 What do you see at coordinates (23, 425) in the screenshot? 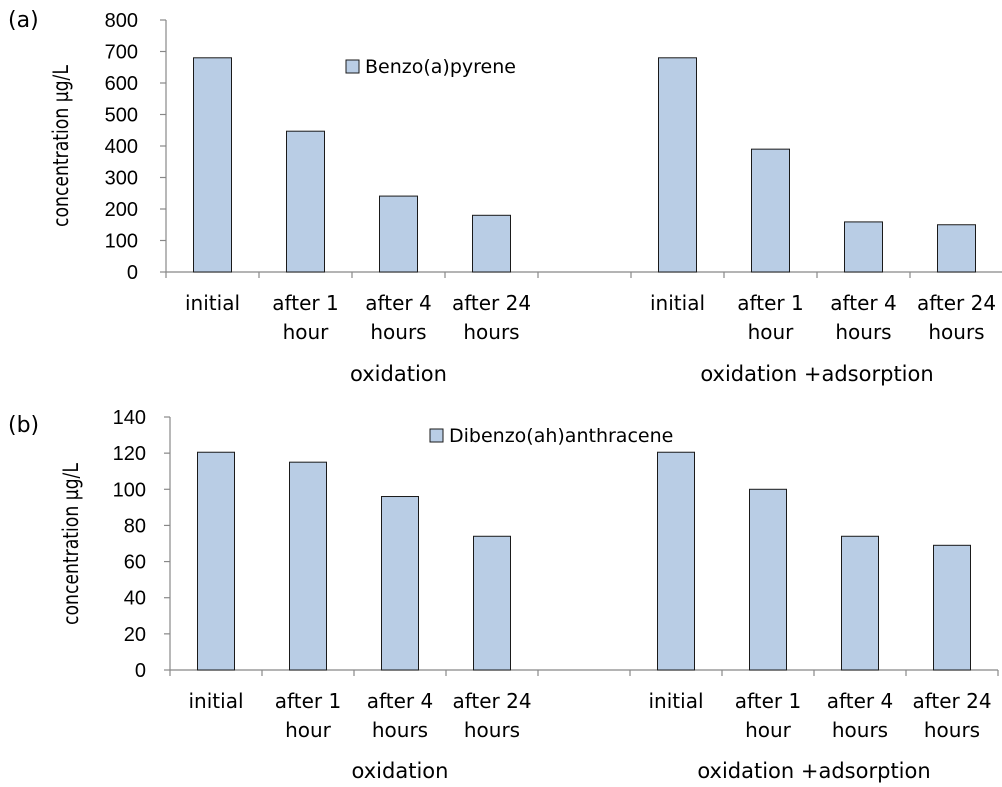
I see `panel-label: (b)` at bounding box center [23, 425].